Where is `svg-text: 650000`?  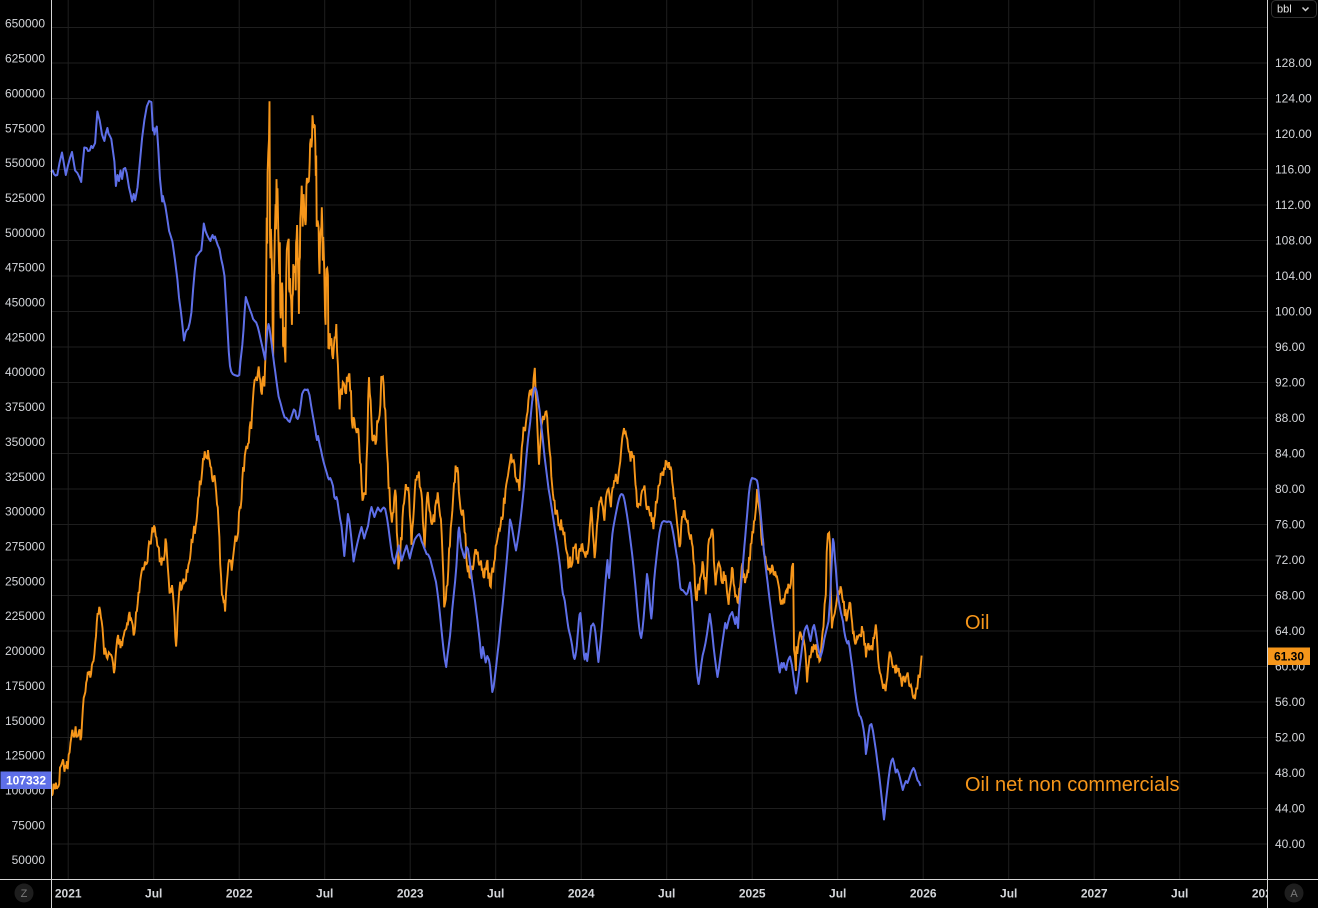
svg-text: 650000 is located at coordinates (25, 24).